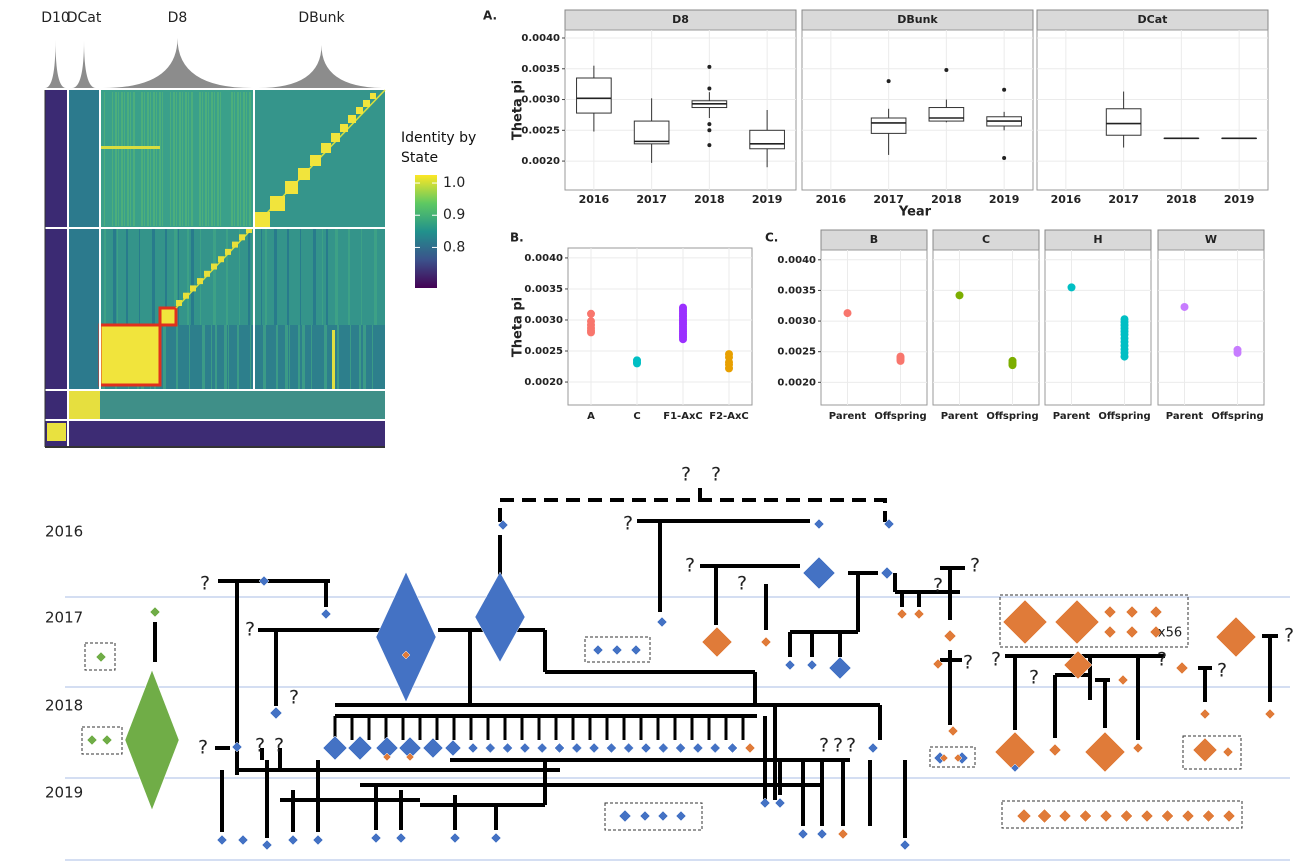  Describe the element at coordinates (682, 416) in the screenshot. I see `x-tick-label: F1-AxC` at that location.